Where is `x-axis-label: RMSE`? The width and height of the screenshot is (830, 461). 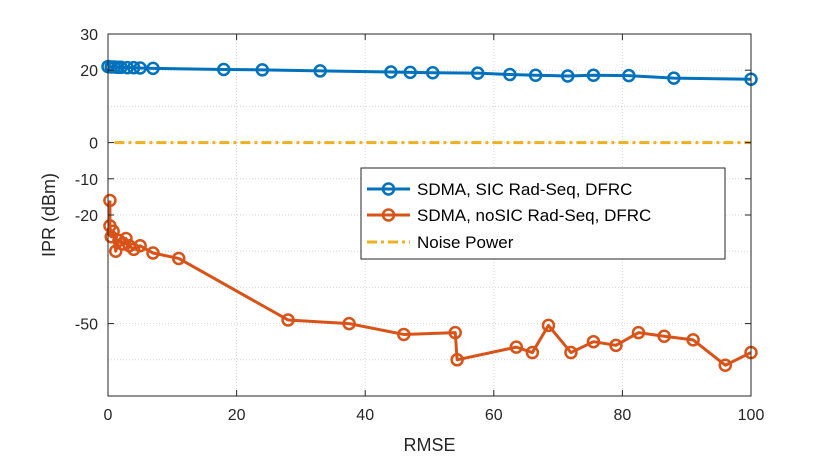
x-axis-label: RMSE is located at coordinates (429, 445).